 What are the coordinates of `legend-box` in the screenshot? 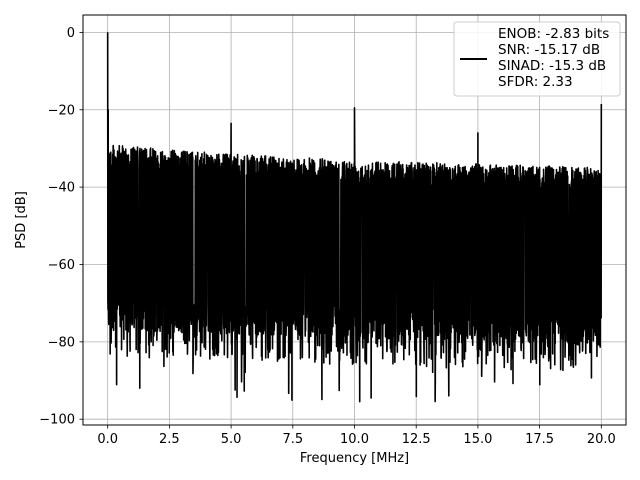 It's located at (537, 59).